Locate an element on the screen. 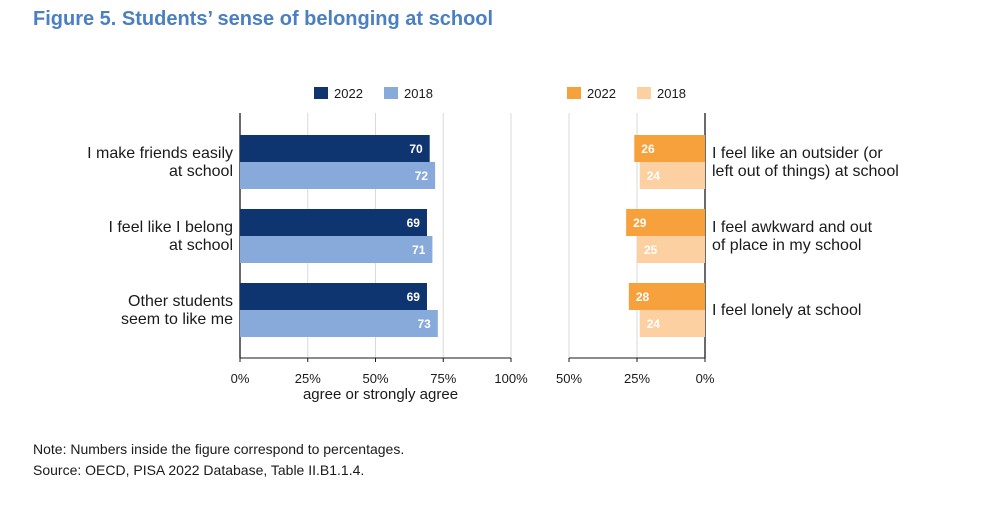 The image size is (1000, 507). x-tick-label: 100% is located at coordinates (511, 378).